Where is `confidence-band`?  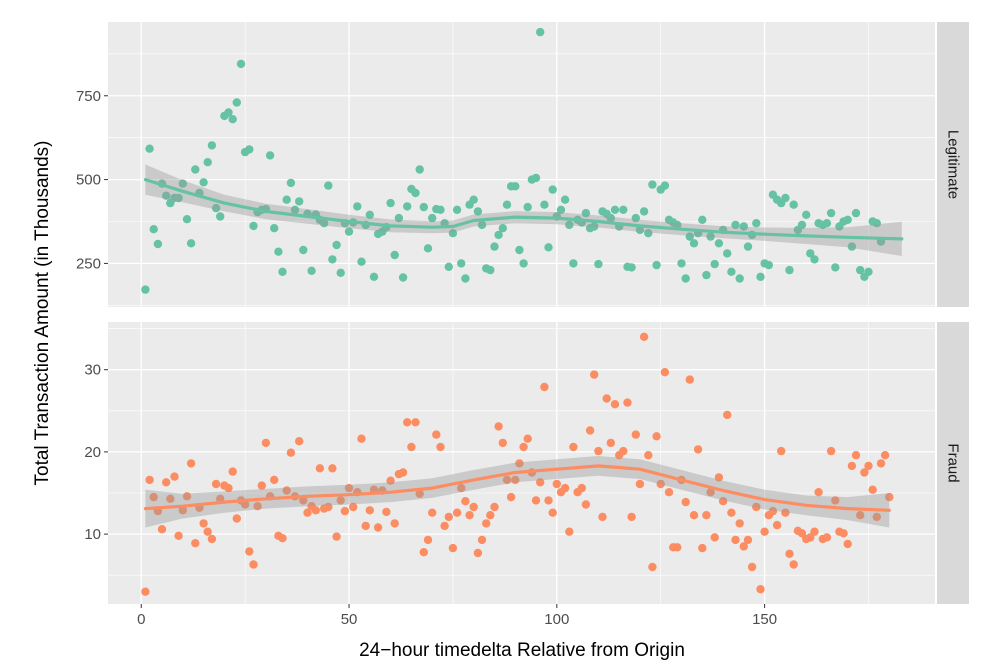
confidence-band is located at coordinates (517, 492).